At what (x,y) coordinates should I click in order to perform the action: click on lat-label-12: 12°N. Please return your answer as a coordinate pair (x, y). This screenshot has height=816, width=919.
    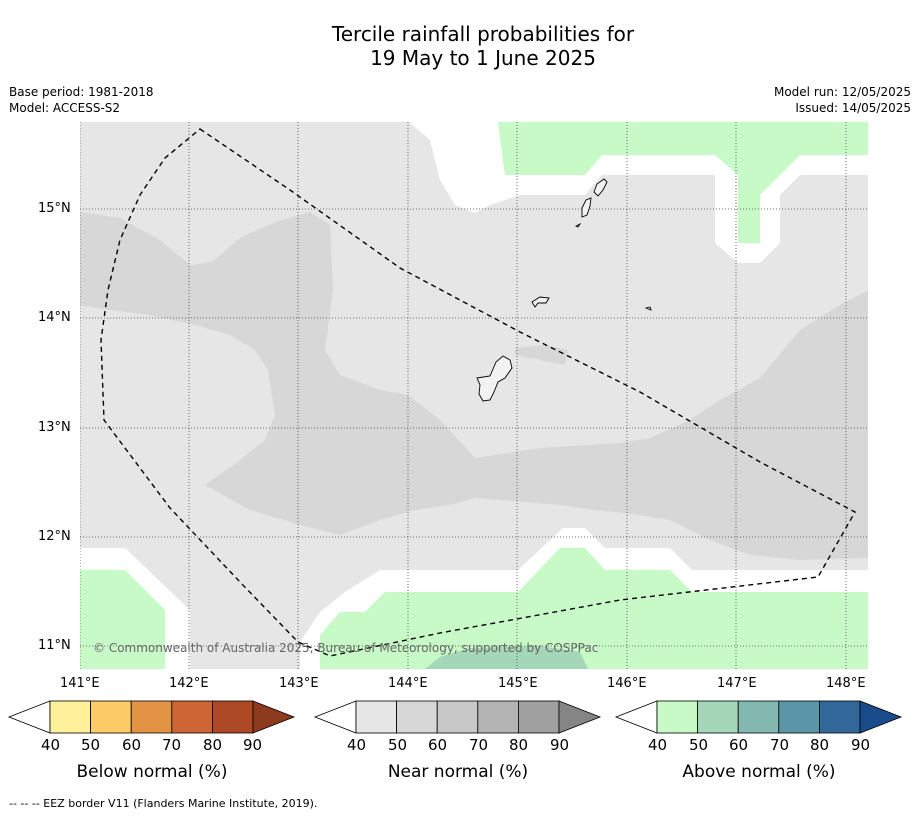
    Looking at the image, I should click on (54, 536).